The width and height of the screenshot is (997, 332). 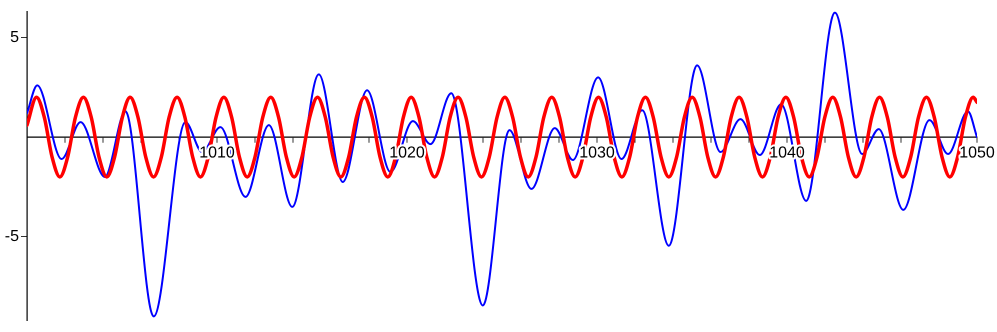 What do you see at coordinates (12, 237) in the screenshot?
I see `y-tick-label: -5` at bounding box center [12, 237].